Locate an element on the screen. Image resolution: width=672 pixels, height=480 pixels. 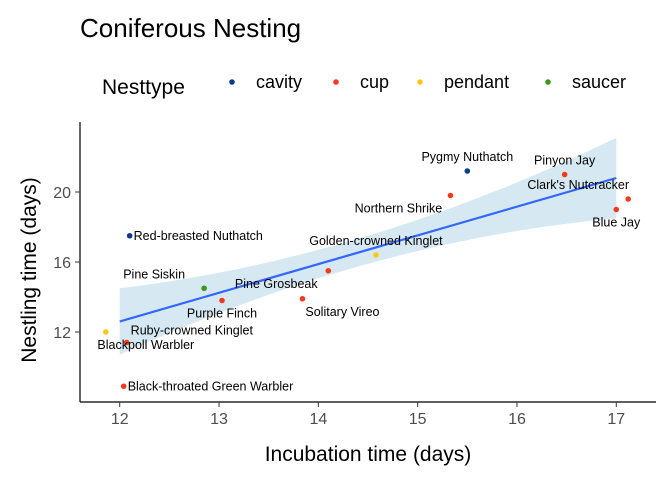
point-label-golden-crowned-kinglet: Golden-crowned Kinglet is located at coordinates (376, 241).